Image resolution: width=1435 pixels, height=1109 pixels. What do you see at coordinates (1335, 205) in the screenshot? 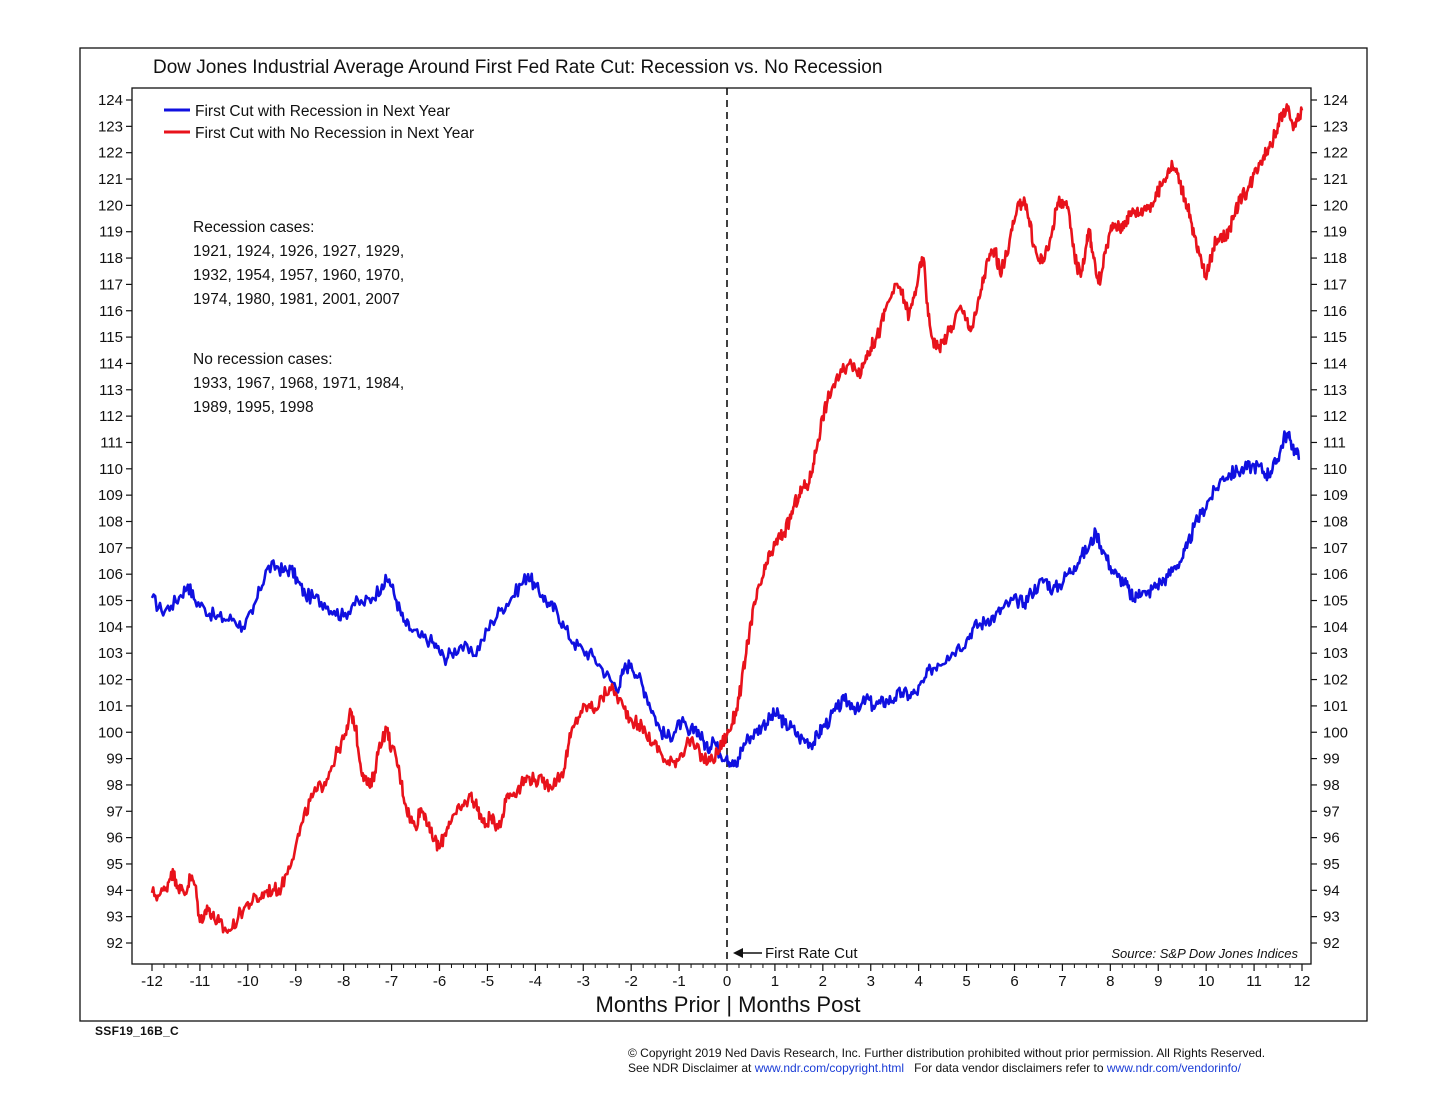
I see `y-tick-label-right: 120` at bounding box center [1335, 205].